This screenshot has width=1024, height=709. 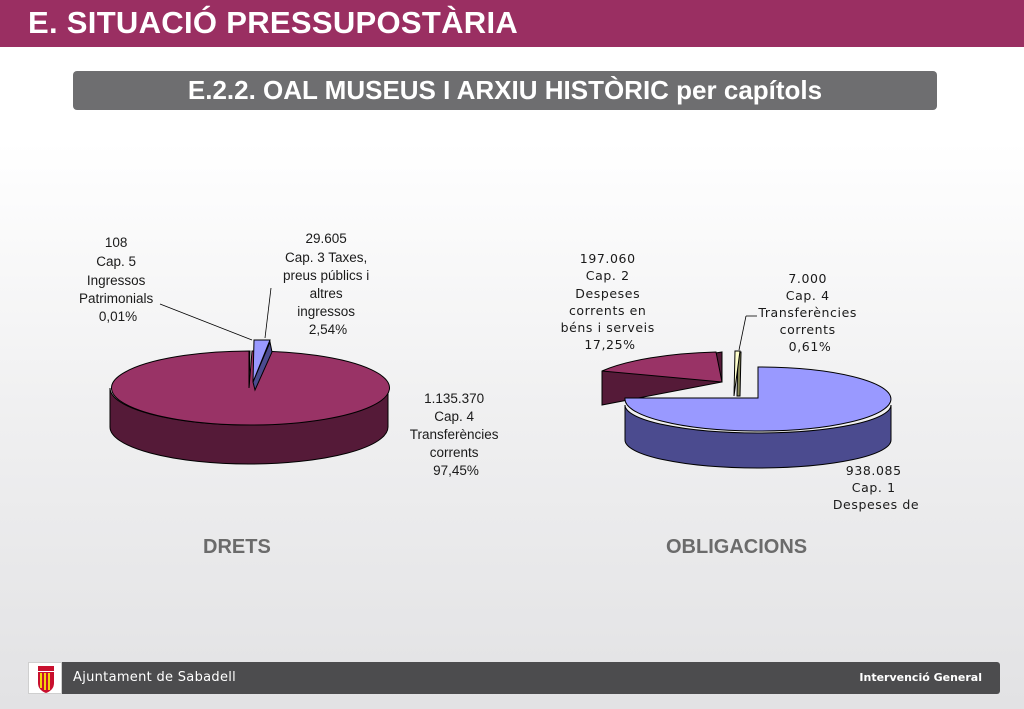 I want to click on data-label-line: 17,25%, so click(x=609, y=344).